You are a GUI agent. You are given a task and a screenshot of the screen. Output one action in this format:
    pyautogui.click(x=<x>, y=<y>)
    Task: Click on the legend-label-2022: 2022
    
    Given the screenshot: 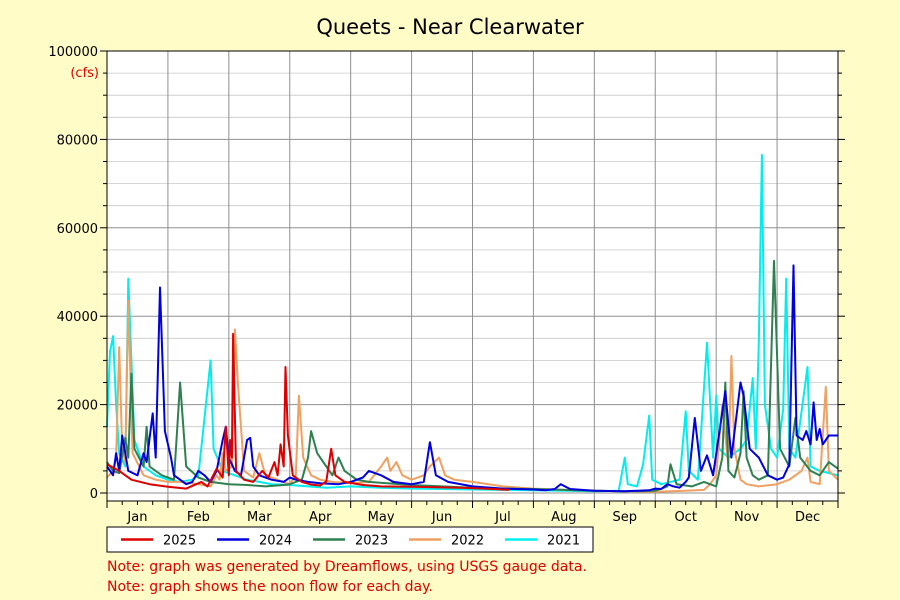 What is the action you would take?
    pyautogui.click(x=467, y=541)
    